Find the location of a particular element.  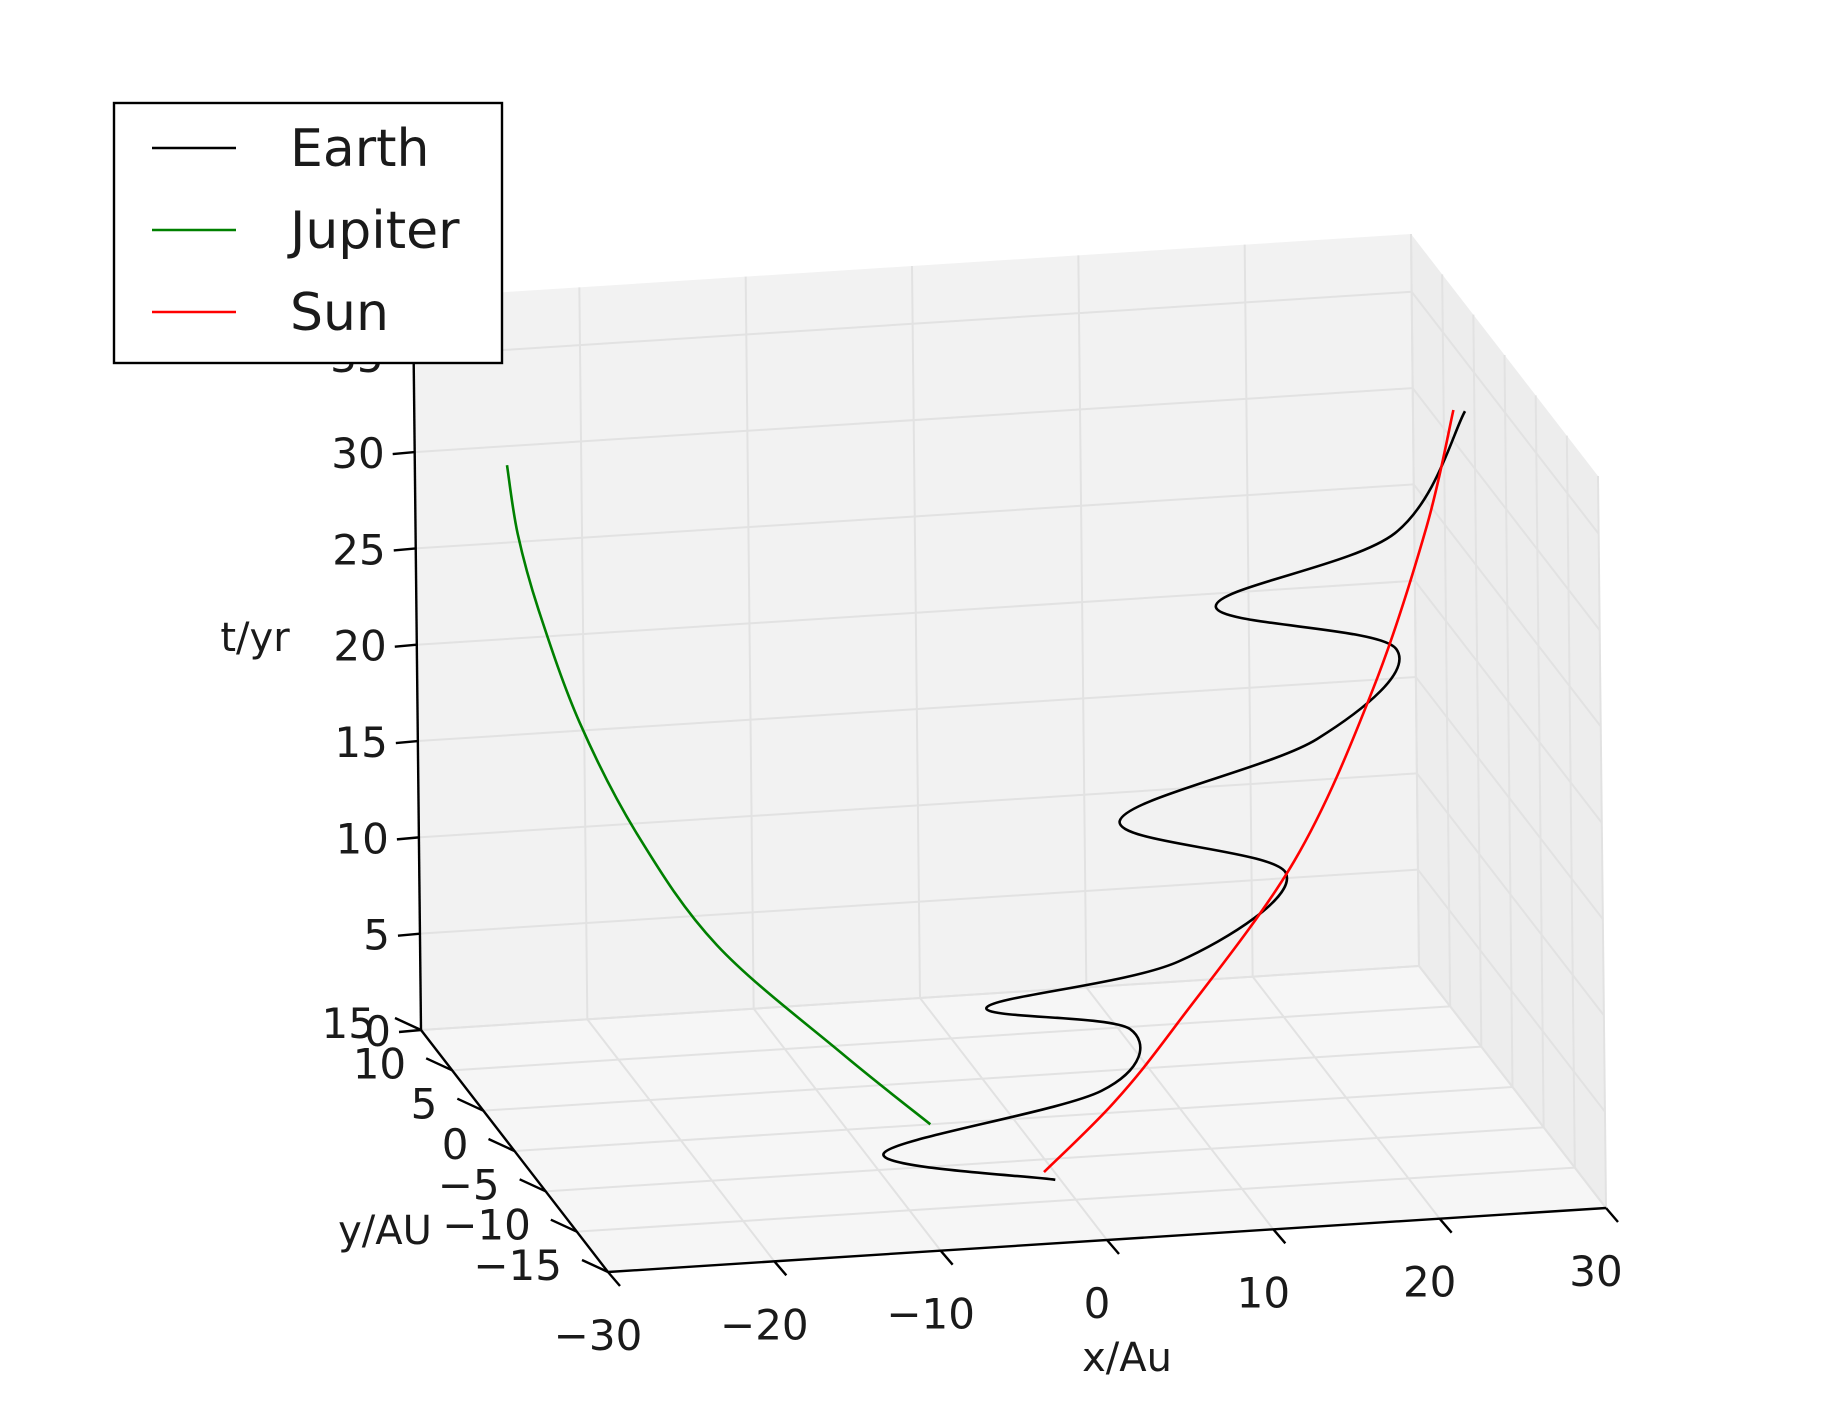

y-tick-label: −15 is located at coordinates (517, 1265).